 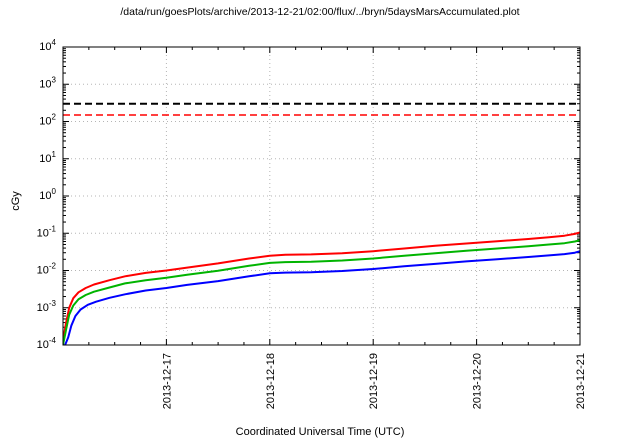 I want to click on x-axis-label: Coordinated Universal Time (UTC), so click(x=320, y=432).